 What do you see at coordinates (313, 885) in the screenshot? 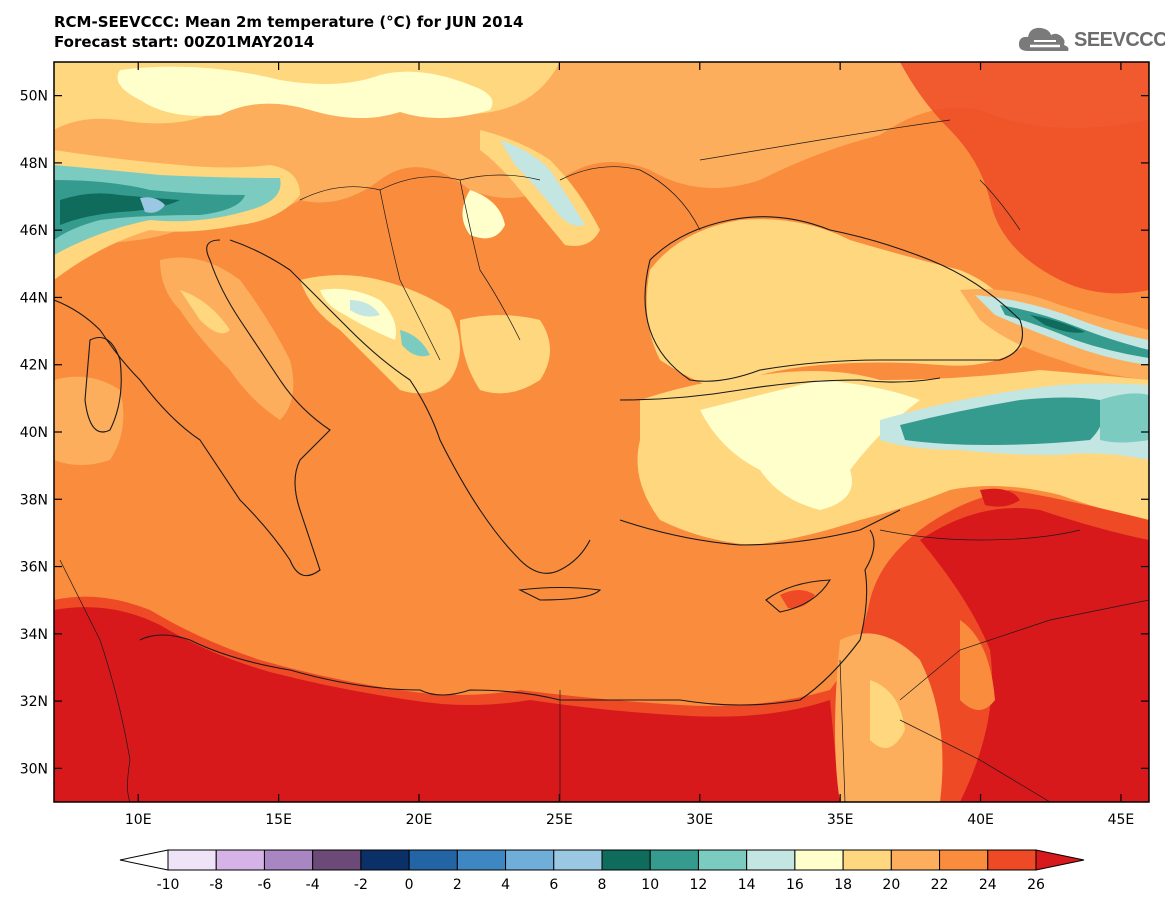
I see `colorbar-label: -4` at bounding box center [313, 885].